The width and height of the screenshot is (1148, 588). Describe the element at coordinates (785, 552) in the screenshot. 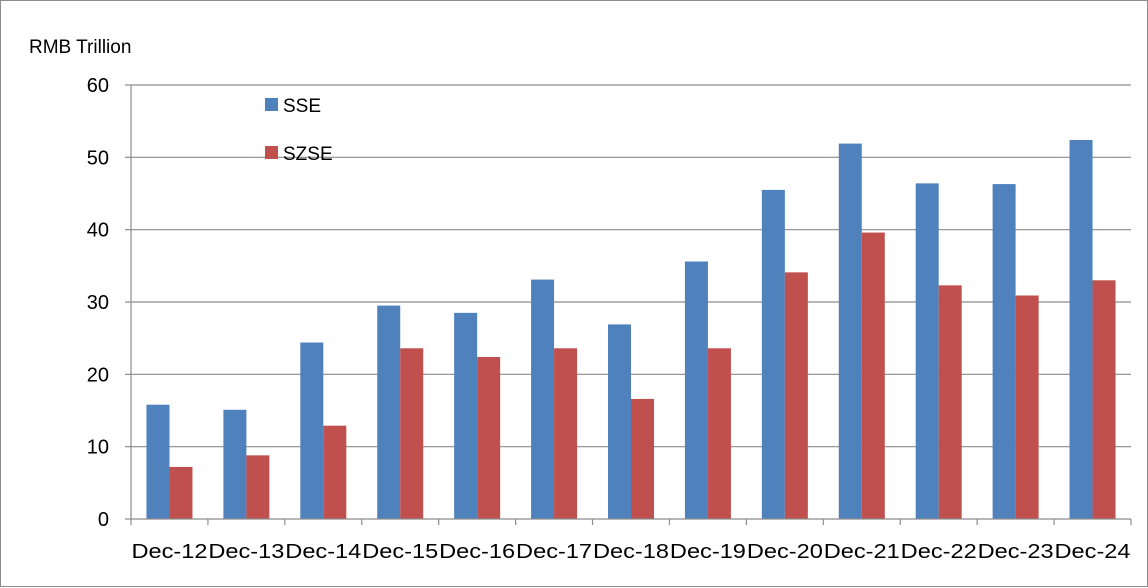

I see `x-tick-label: Dec-20` at that location.